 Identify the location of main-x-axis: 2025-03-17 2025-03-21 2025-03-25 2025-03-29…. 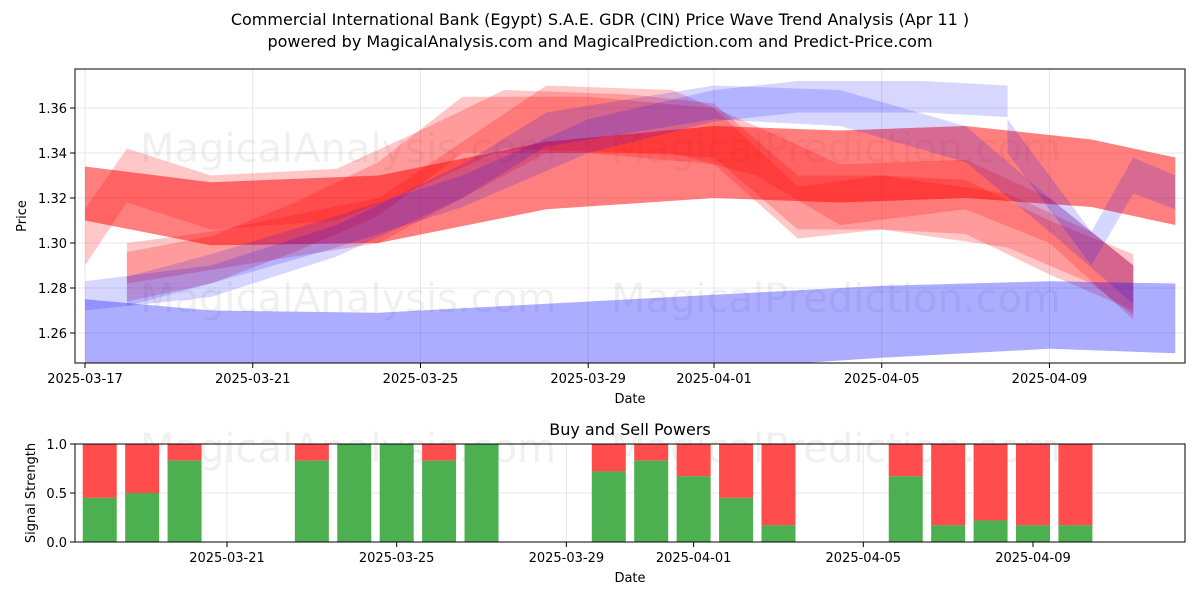
(567, 375).